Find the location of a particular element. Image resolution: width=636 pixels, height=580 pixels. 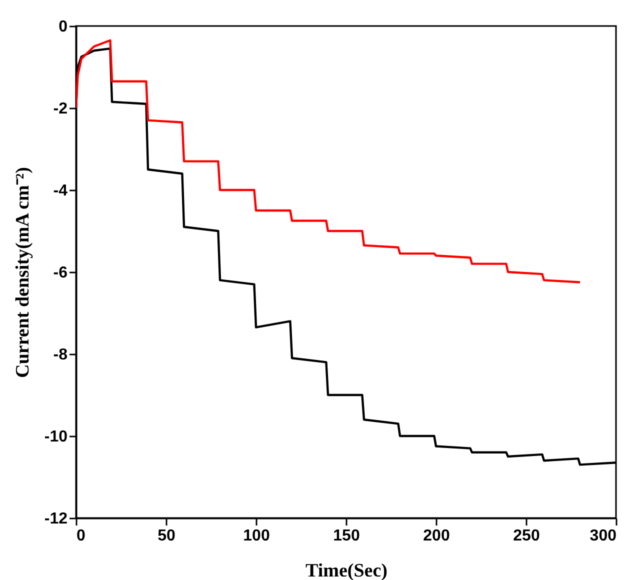

x-tick-label: 100 is located at coordinates (256, 536).